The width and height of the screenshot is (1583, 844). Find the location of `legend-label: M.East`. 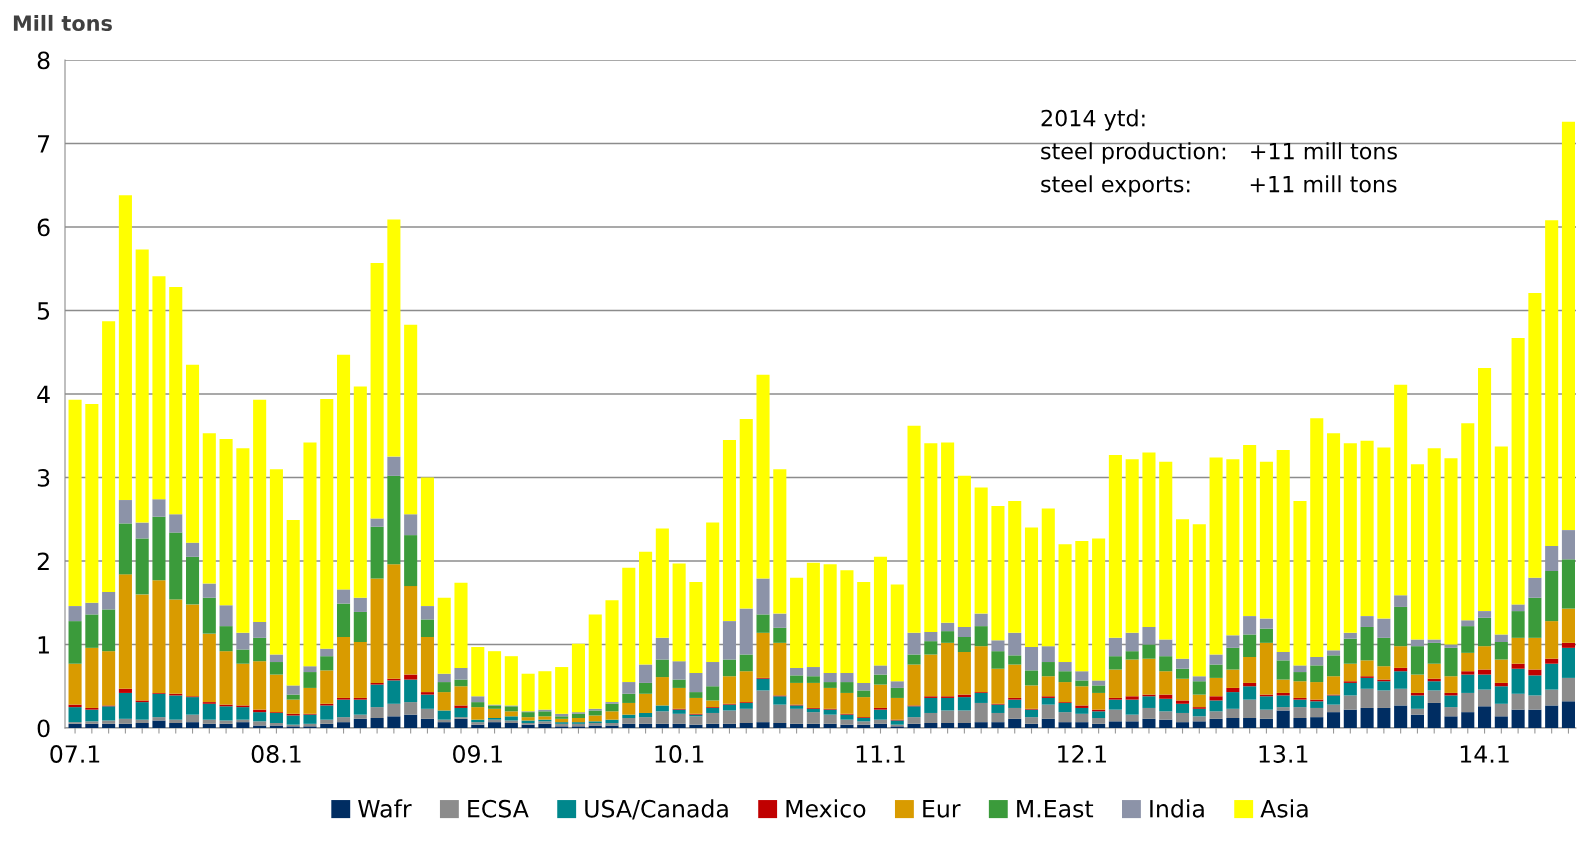

legend-label: M.East is located at coordinates (1055, 809).